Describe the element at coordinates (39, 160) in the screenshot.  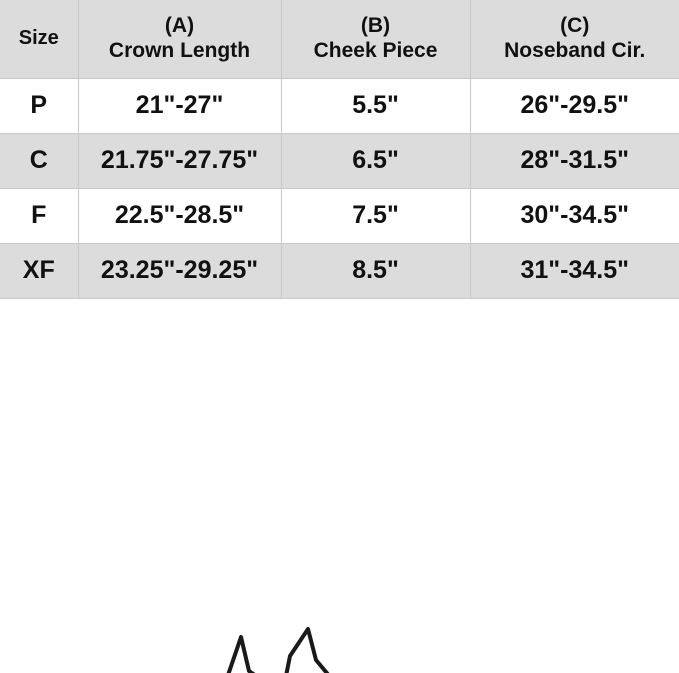
I see `cell-size: C` at that location.